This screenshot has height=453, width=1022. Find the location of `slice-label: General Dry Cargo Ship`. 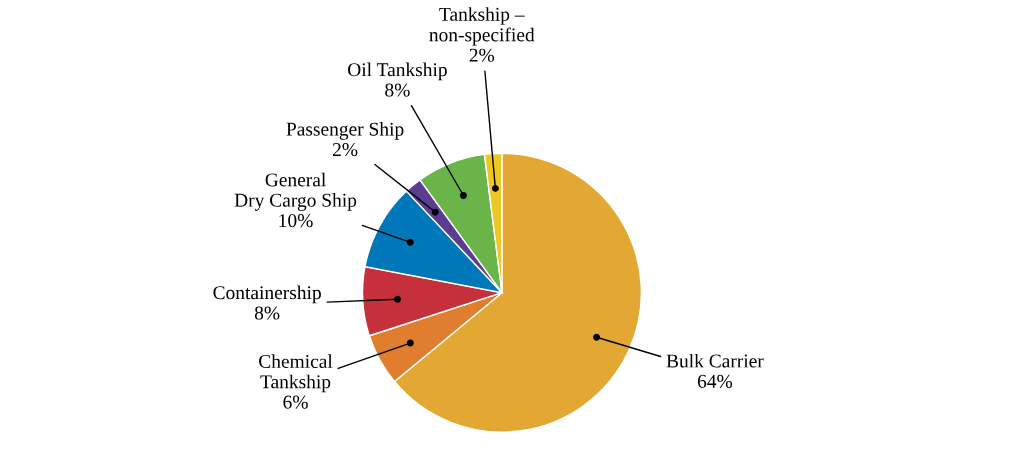

slice-label: General Dry Cargo Ship is located at coordinates (295, 191).